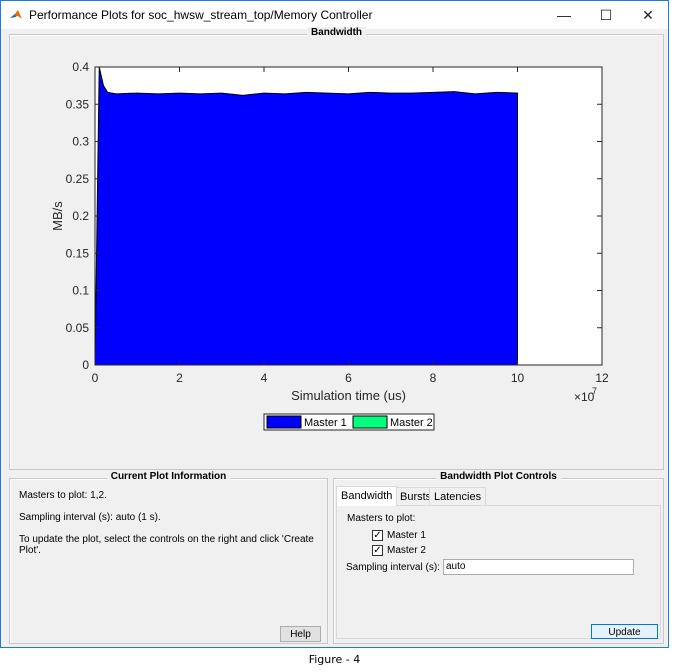 The height and width of the screenshot is (672, 675). Describe the element at coordinates (264, 378) in the screenshot. I see `x-tick-label: 4` at that location.